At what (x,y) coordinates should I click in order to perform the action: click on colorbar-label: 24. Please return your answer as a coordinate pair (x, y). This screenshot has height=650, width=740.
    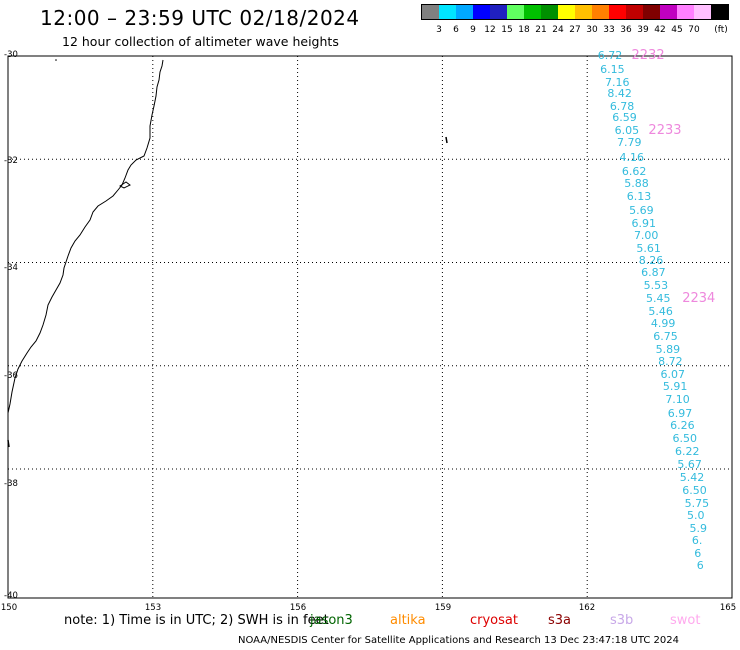
    Looking at the image, I should click on (558, 30).